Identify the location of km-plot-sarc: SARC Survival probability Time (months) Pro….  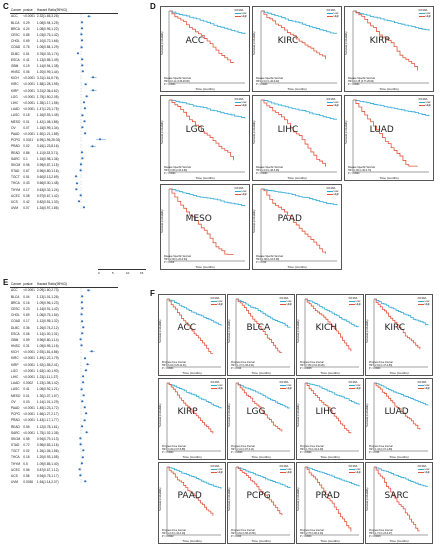
(399, 503).